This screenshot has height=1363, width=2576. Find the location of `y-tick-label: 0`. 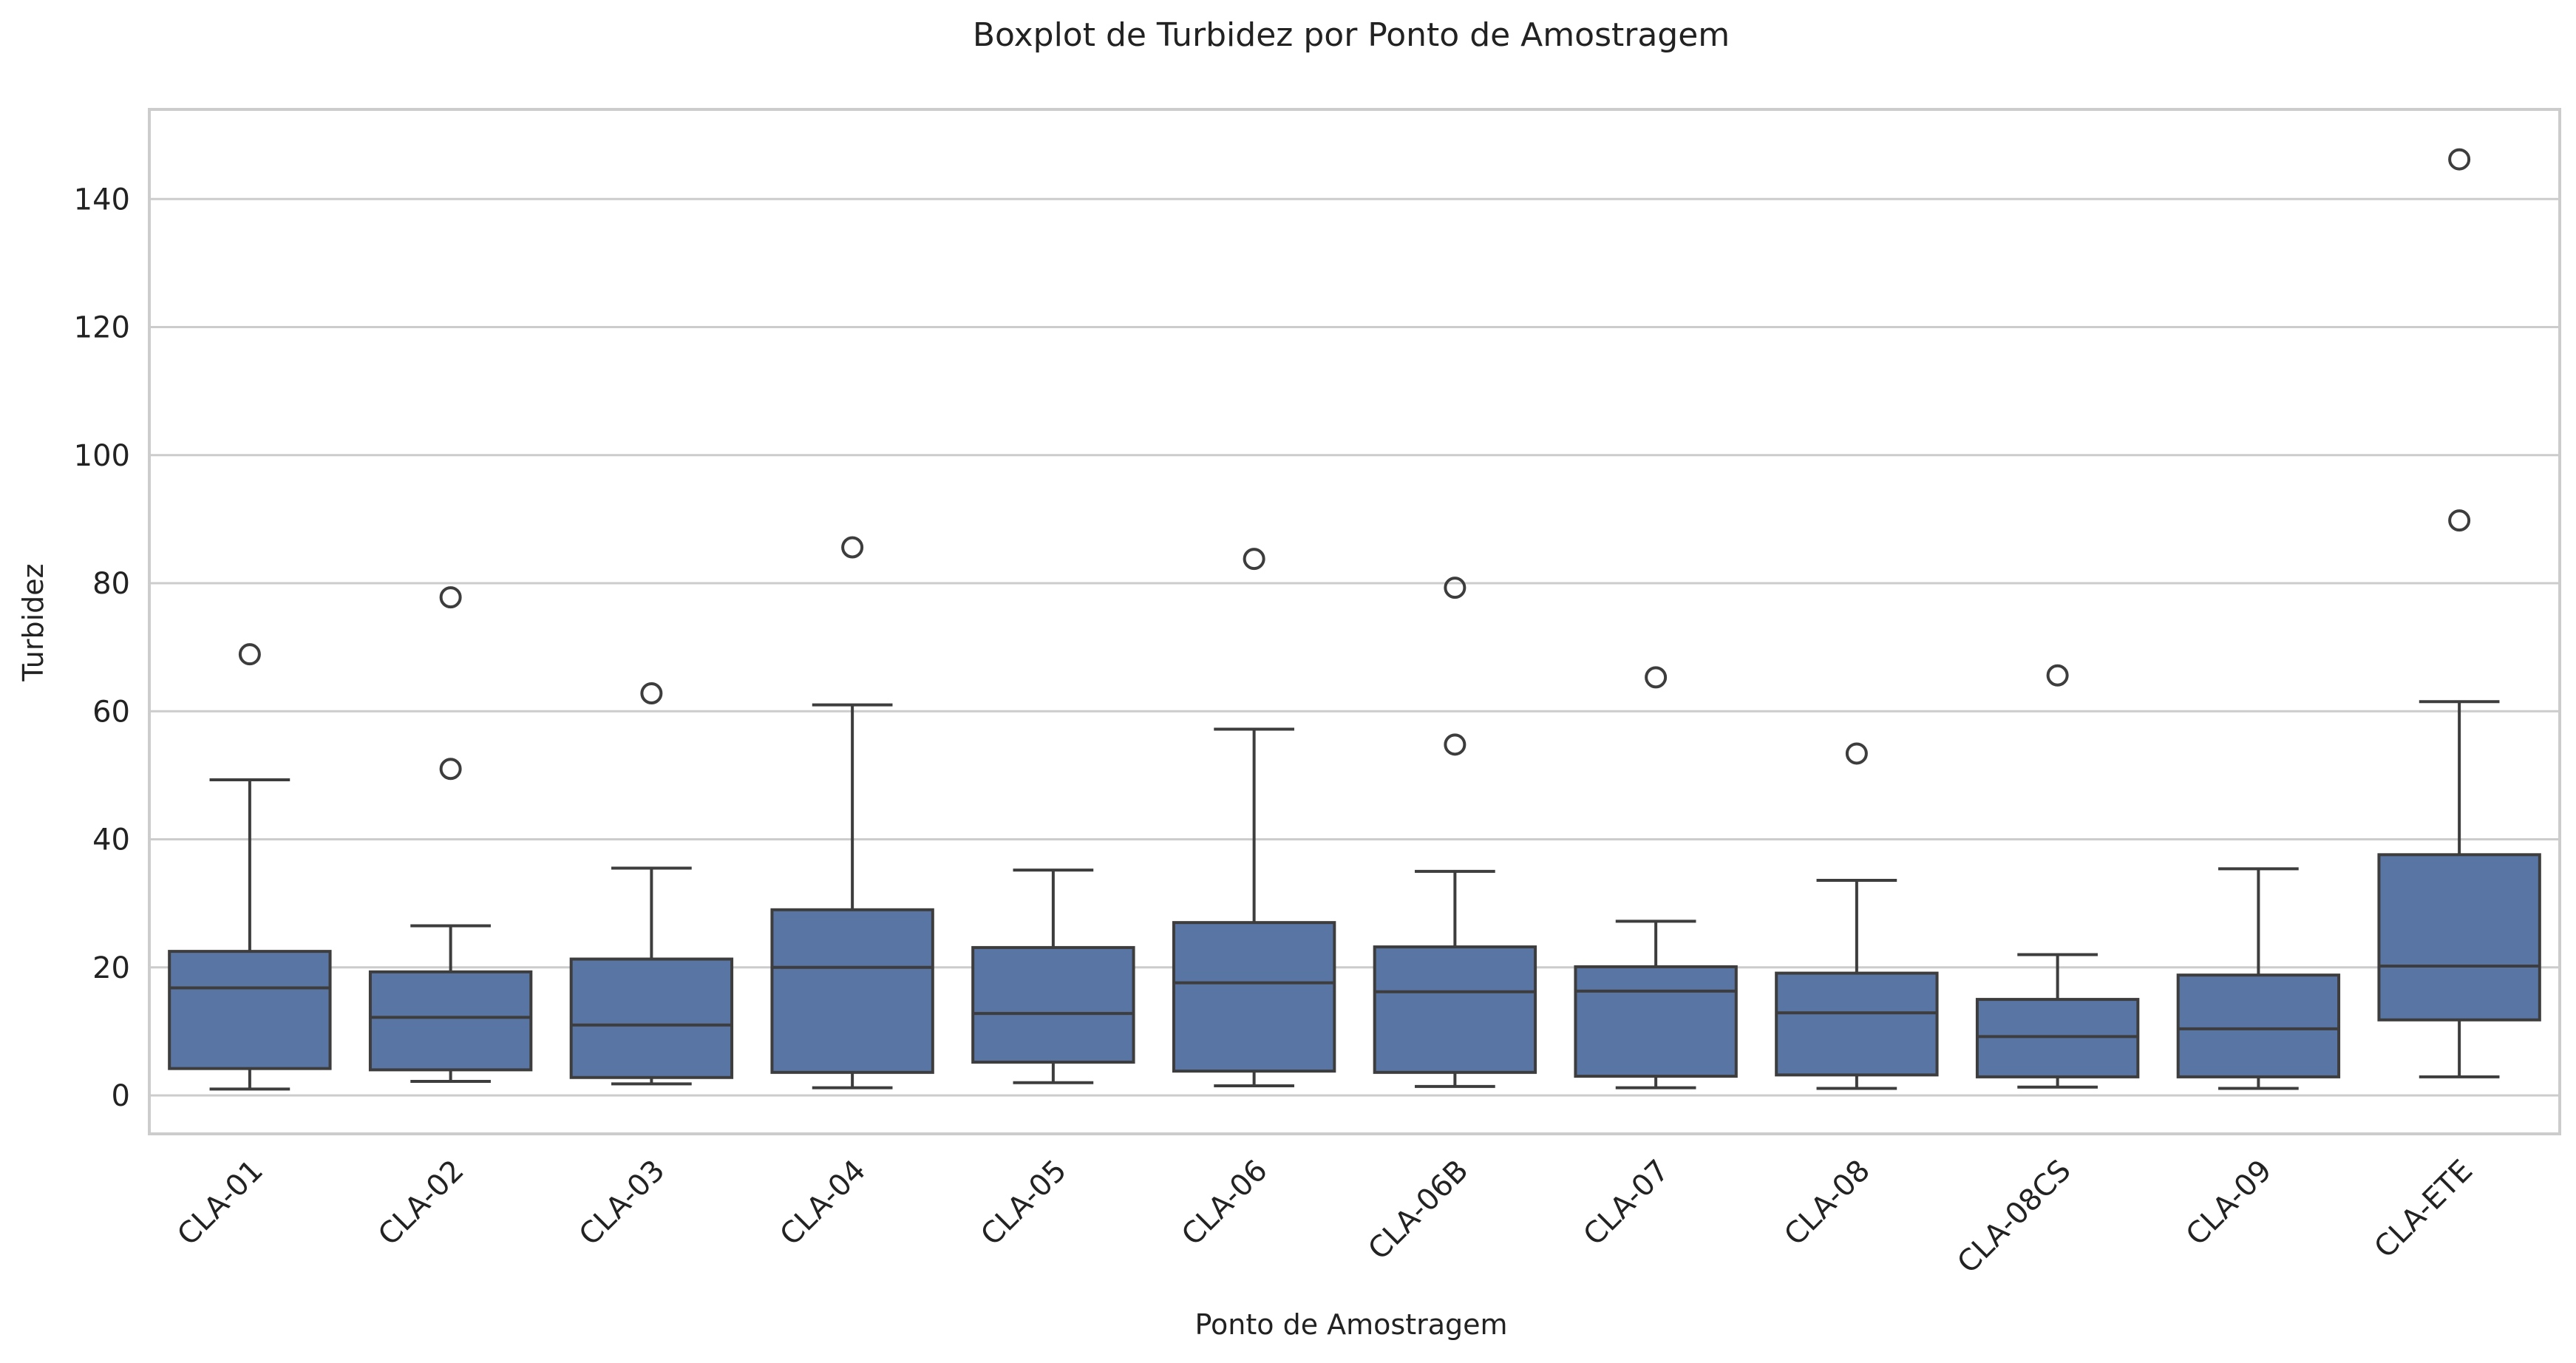

y-tick-label: 0 is located at coordinates (121, 1096).